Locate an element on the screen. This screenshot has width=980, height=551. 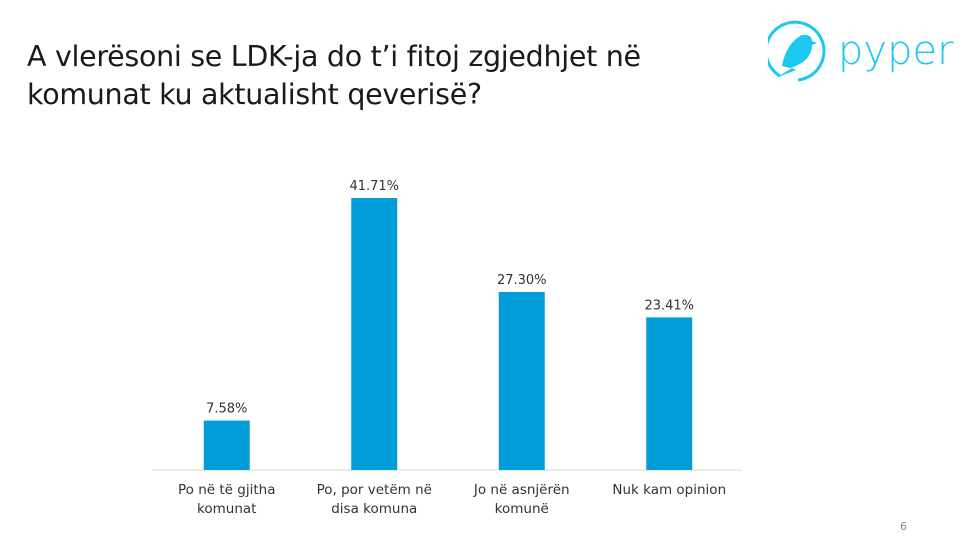
page-number: 6 is located at coordinates (903, 526).